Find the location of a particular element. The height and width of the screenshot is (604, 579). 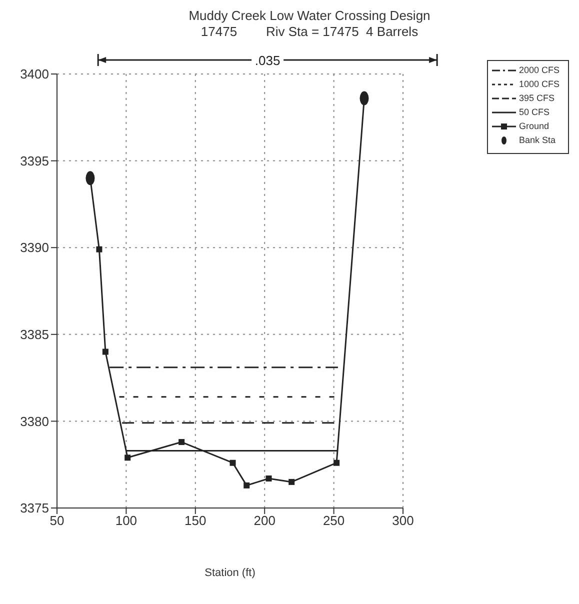

y-tick-label: 3385 is located at coordinates (34, 334).